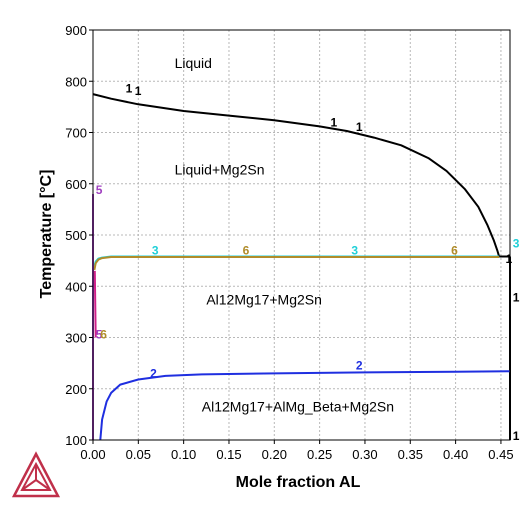 Image resolution: width=531 pixels, height=519 pixels. Describe the element at coordinates (46, 234) in the screenshot. I see `y-axis-title: Temperature [°C]` at that location.